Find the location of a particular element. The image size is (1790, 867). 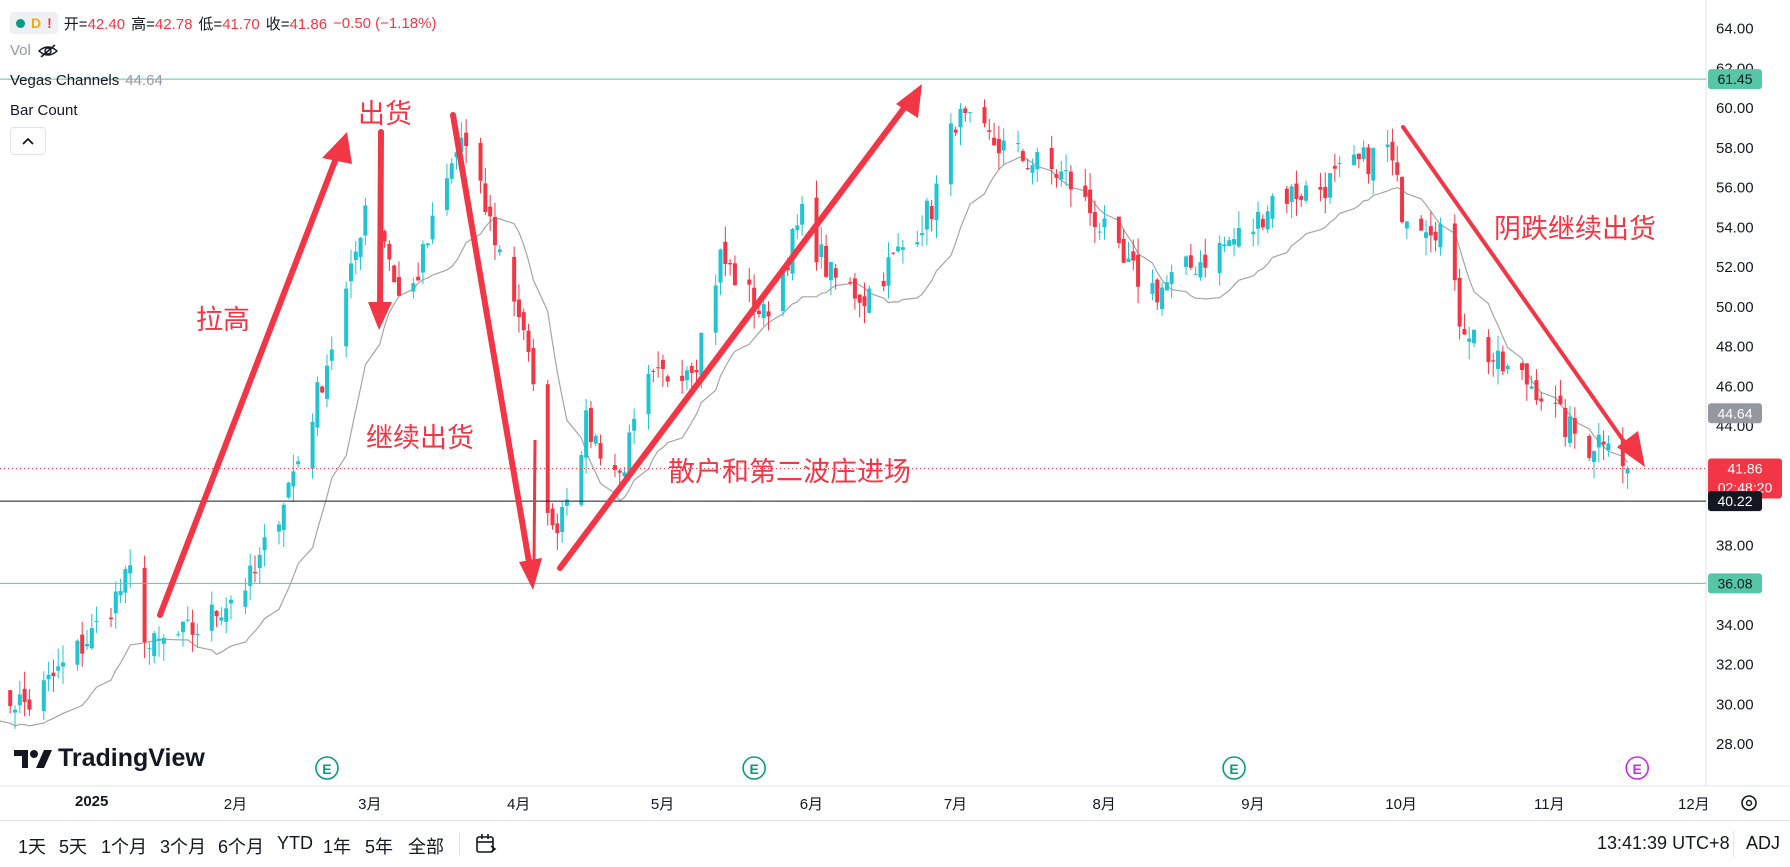

collapse-legend-button is located at coordinates (28, 141).